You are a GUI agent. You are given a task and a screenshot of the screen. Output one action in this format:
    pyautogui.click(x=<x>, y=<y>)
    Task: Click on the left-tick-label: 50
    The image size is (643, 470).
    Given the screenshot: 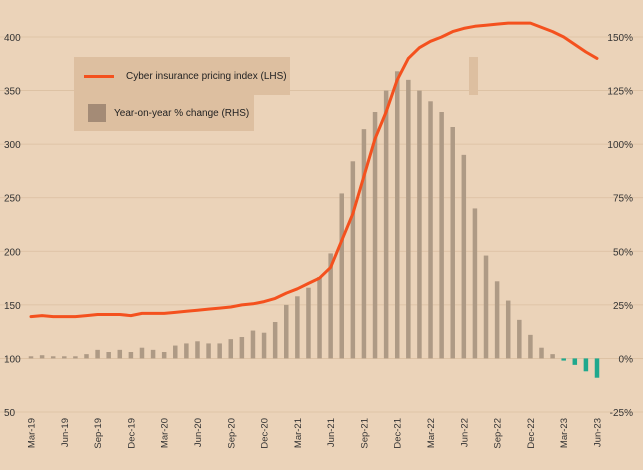 What is the action you would take?
    pyautogui.click(x=10, y=413)
    